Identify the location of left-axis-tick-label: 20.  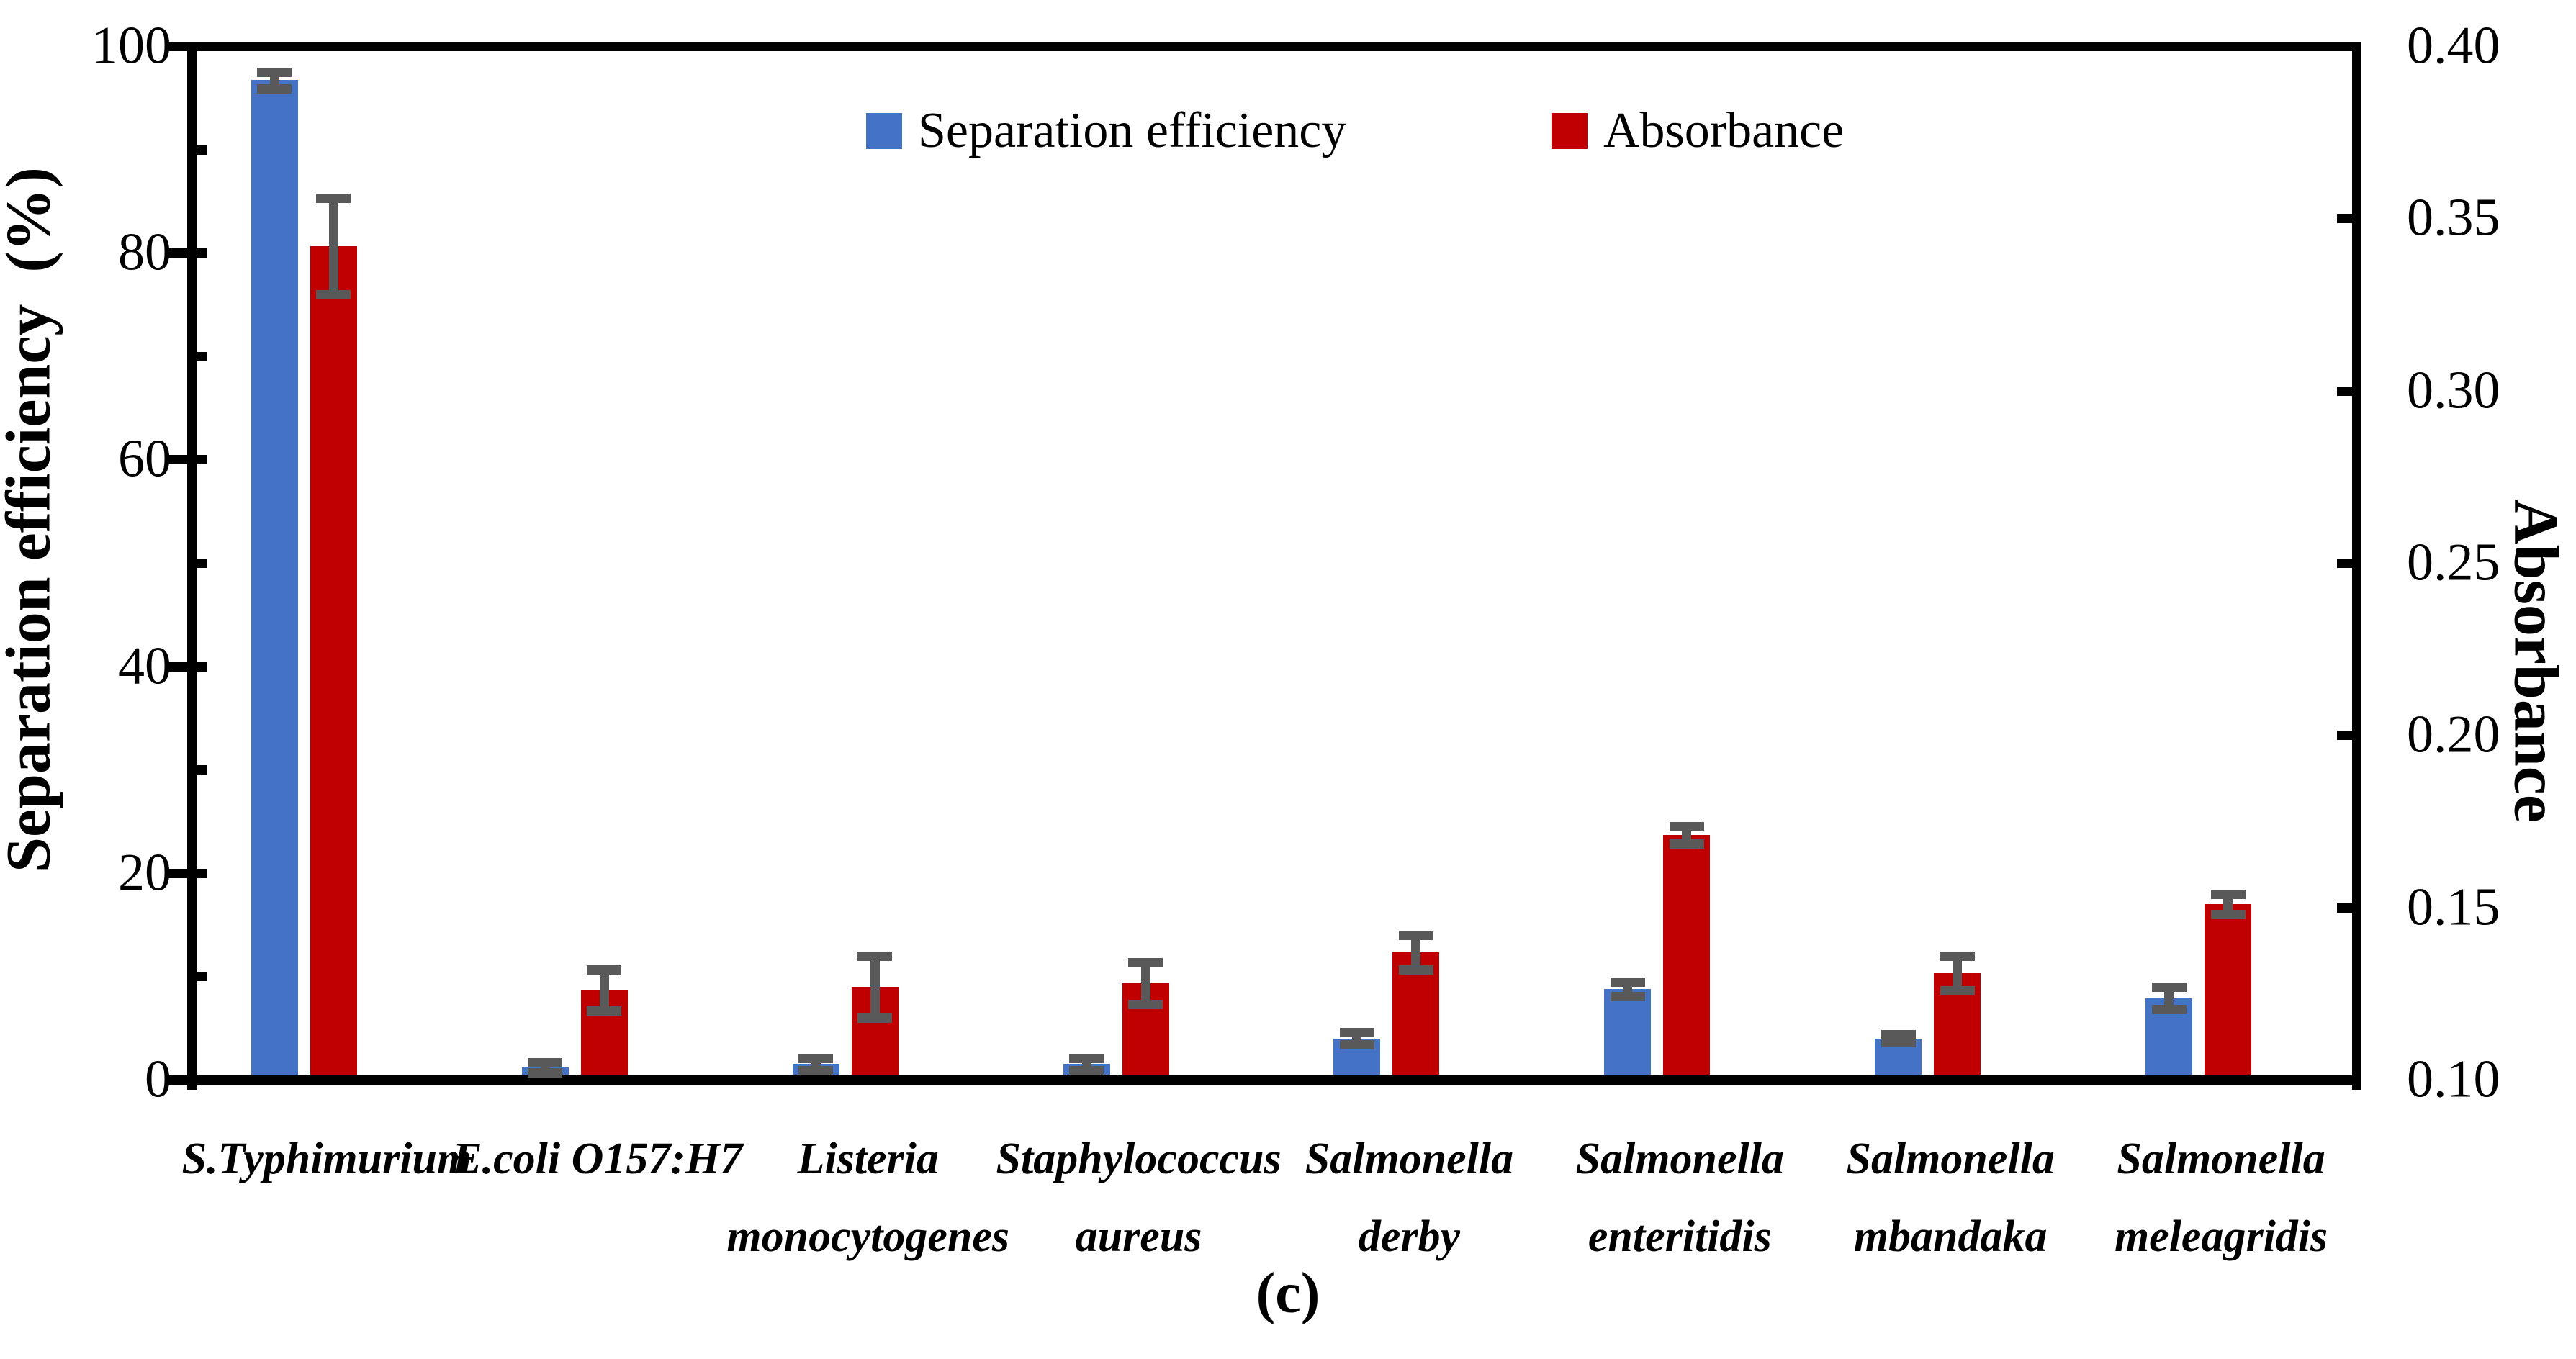
(144, 873).